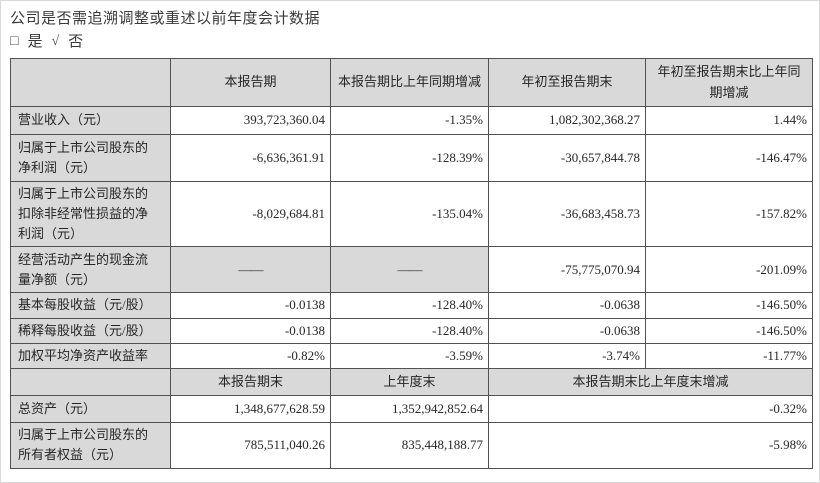  Describe the element at coordinates (650, 408) in the screenshot. I see `table-cell: -0.32%` at that location.